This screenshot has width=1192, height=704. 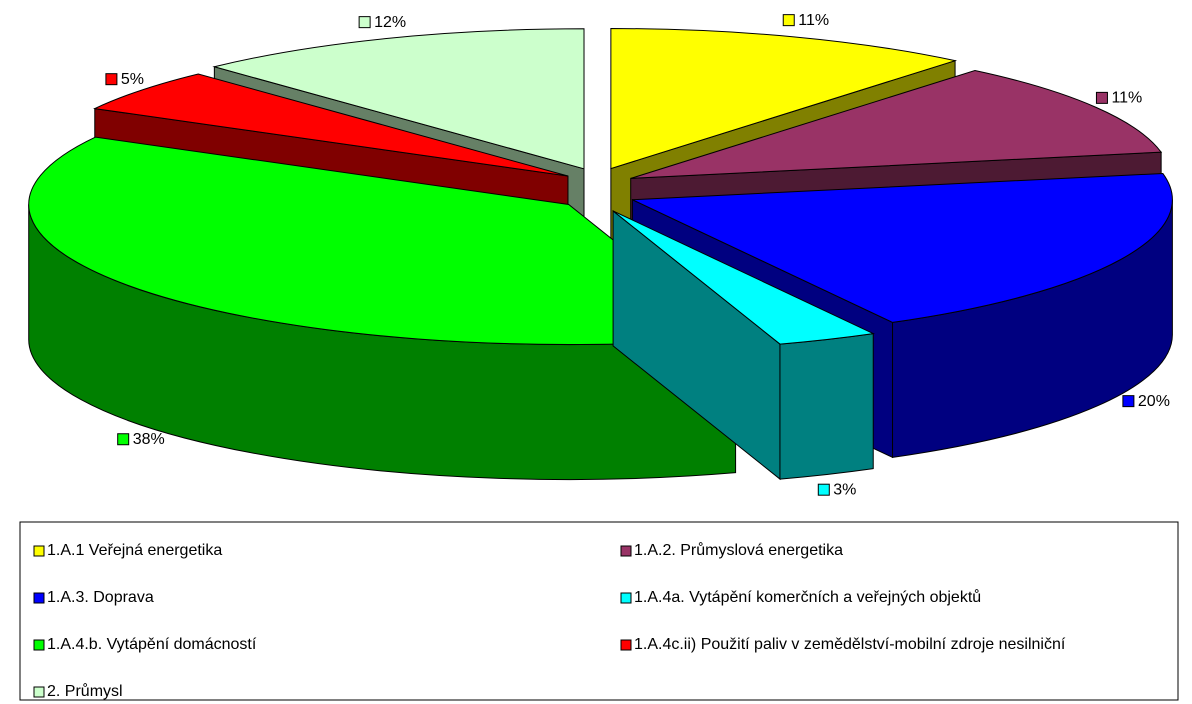 What do you see at coordinates (826, 406) in the screenshot?
I see `slice-wall` at bounding box center [826, 406].